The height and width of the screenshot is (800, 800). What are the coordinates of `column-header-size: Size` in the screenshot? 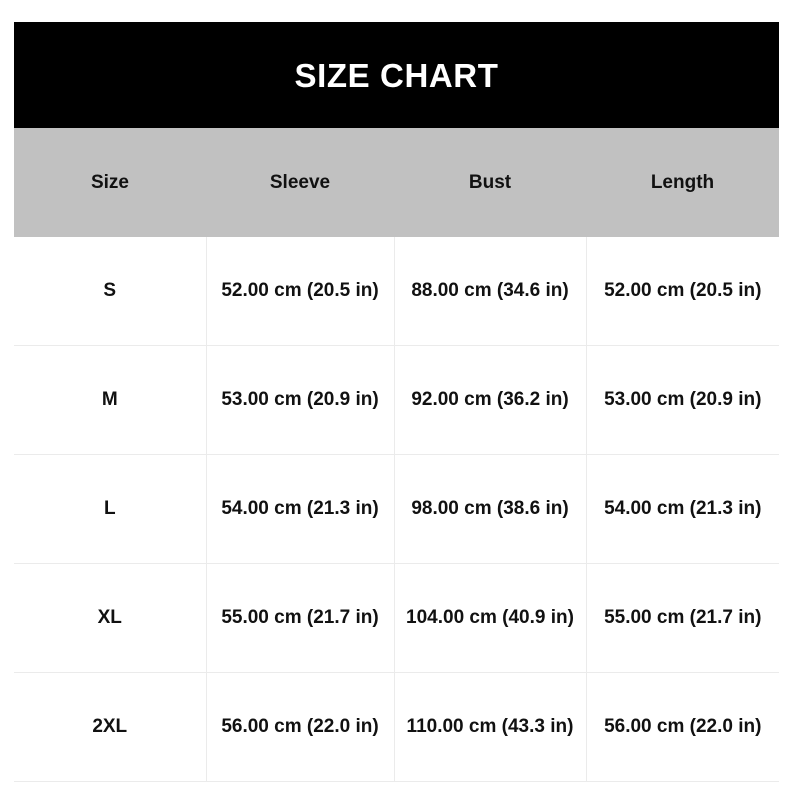 It's located at (110, 182).